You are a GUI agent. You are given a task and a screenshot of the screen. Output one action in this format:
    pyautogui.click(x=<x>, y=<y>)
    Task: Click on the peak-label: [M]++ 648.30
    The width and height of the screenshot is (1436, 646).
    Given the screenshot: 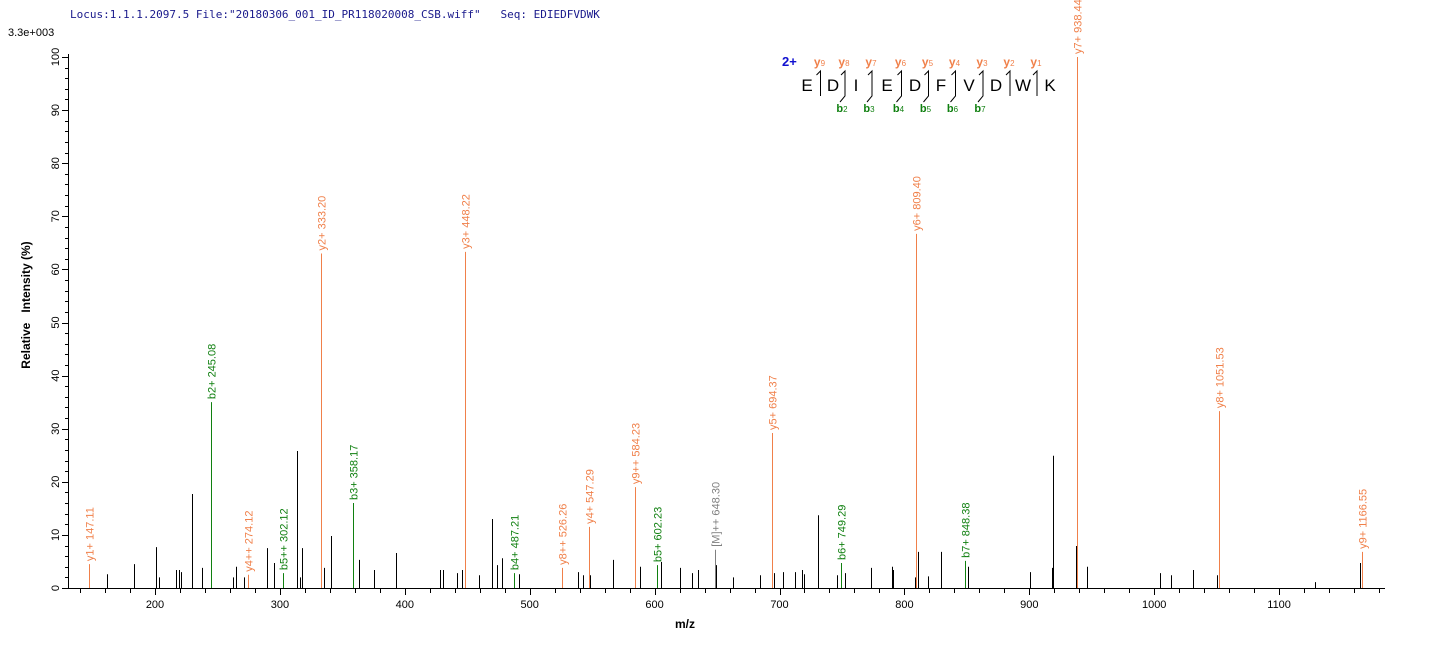 What is the action you would take?
    pyautogui.click(x=717, y=514)
    